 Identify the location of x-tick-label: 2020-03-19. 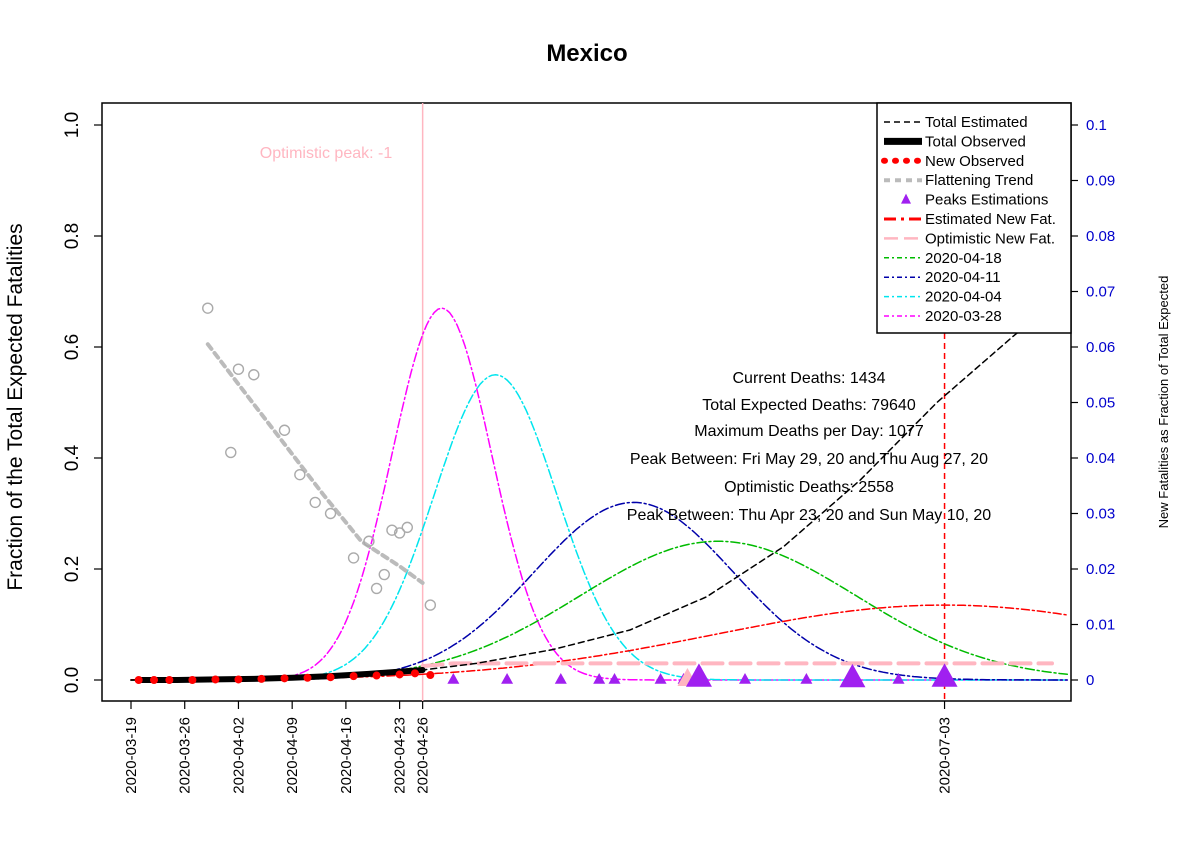
(131, 755).